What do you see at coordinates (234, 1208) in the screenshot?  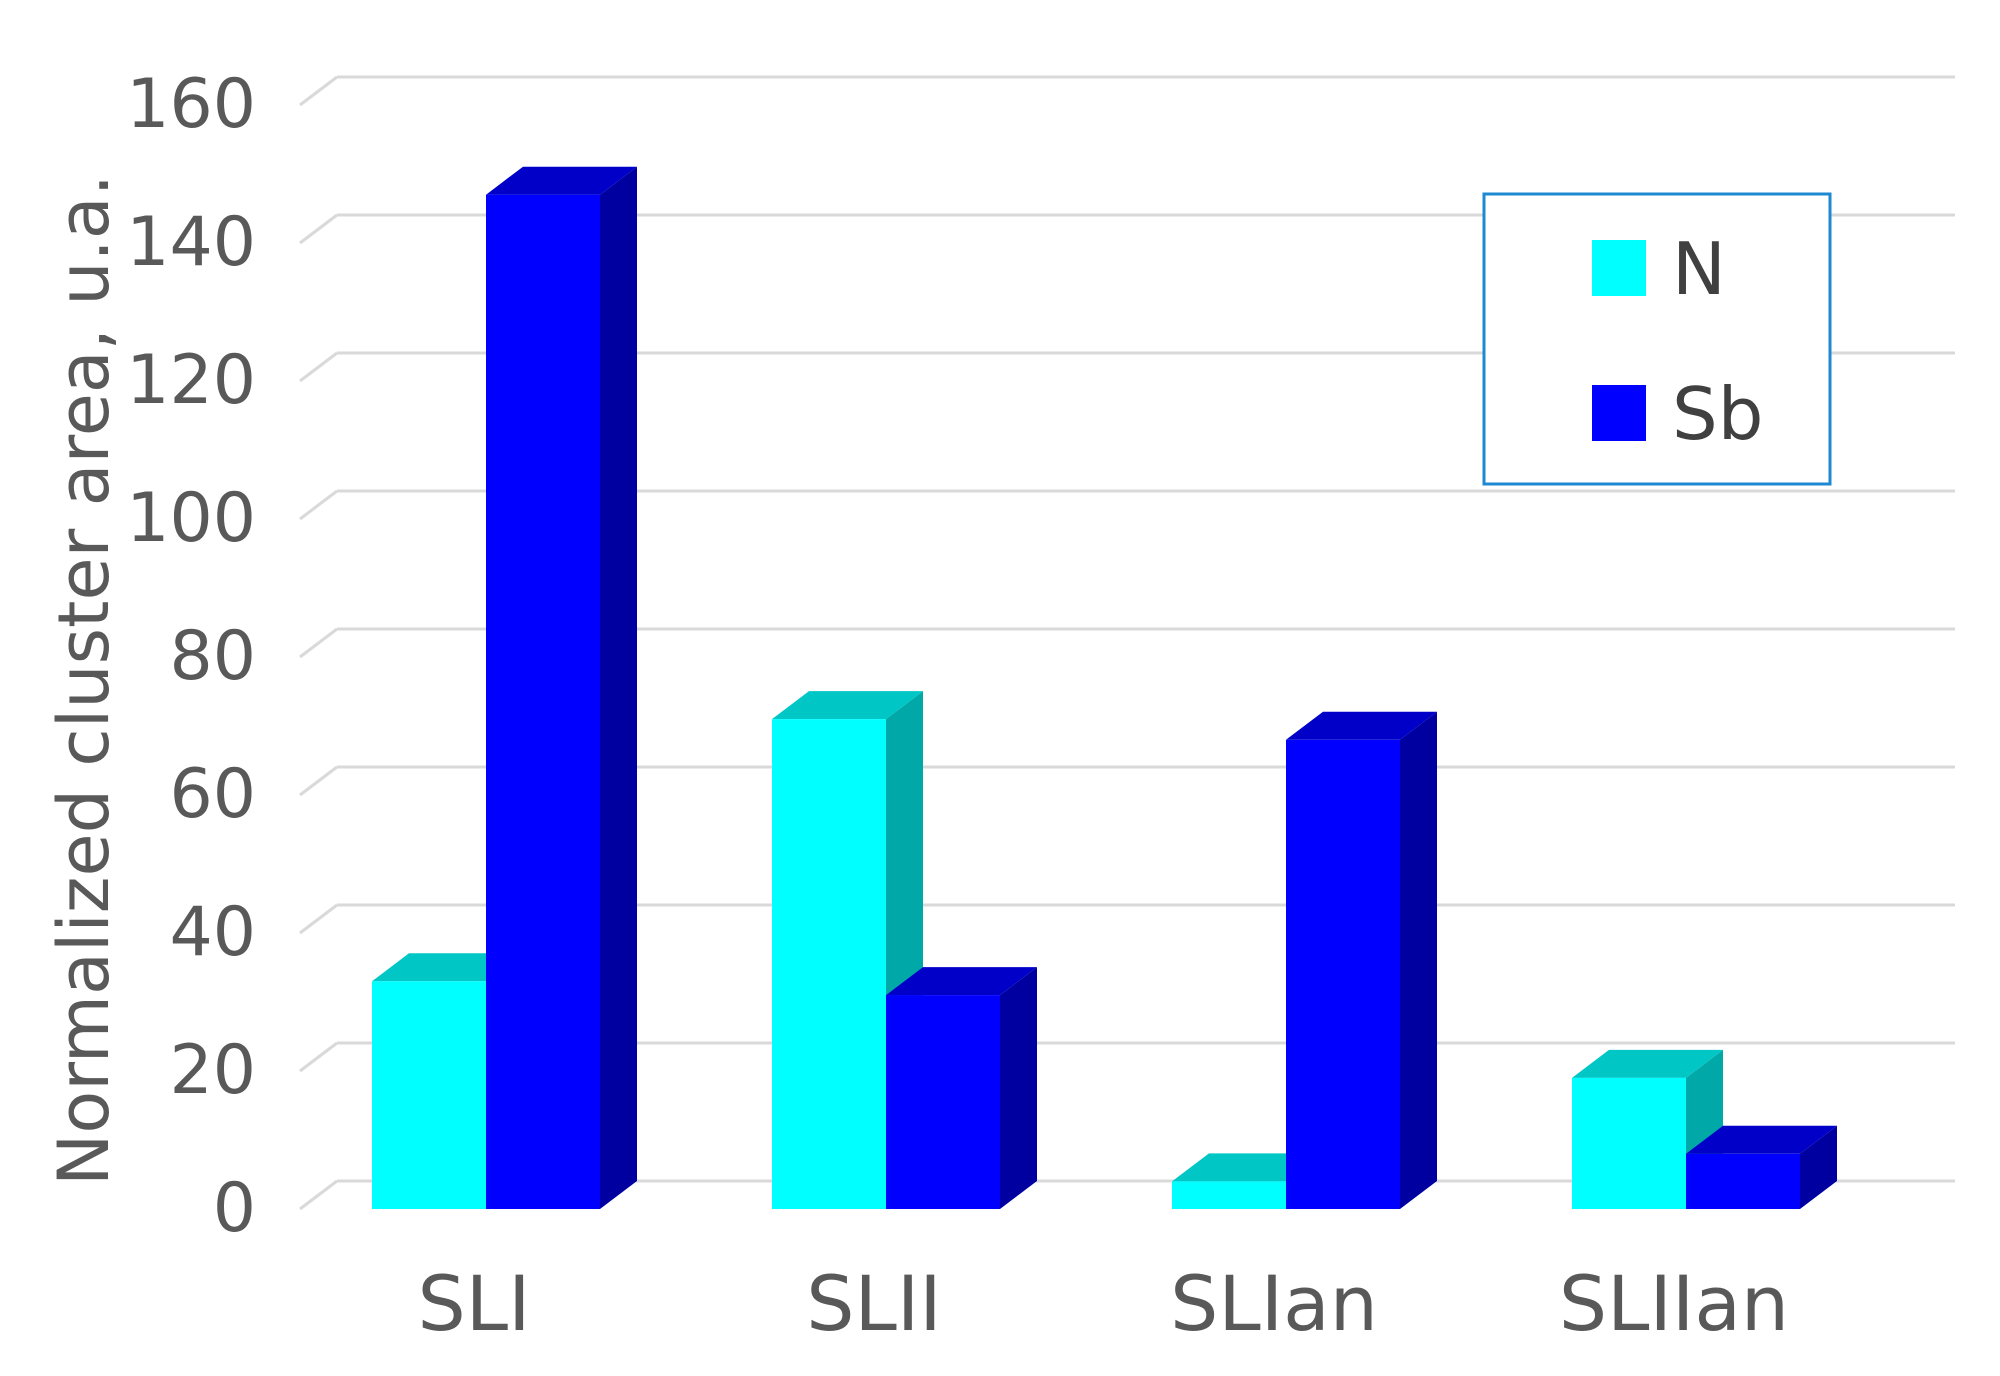 I see `y-tick-label: 0` at bounding box center [234, 1208].